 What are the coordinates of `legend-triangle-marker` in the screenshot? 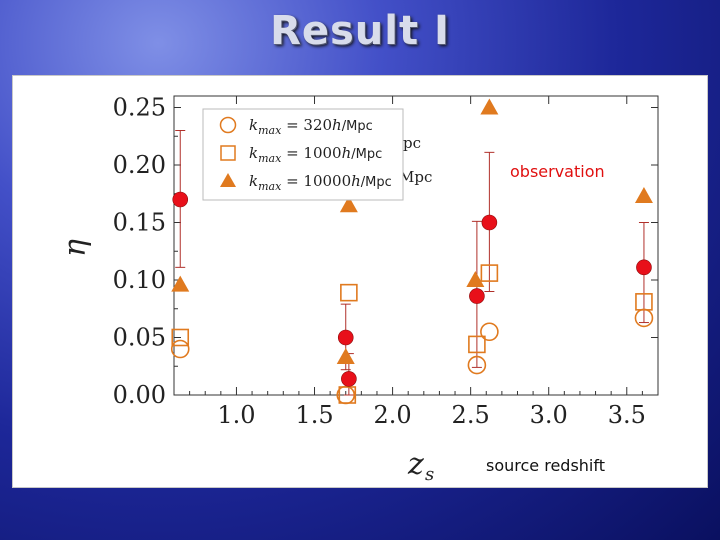 It's located at (228, 180).